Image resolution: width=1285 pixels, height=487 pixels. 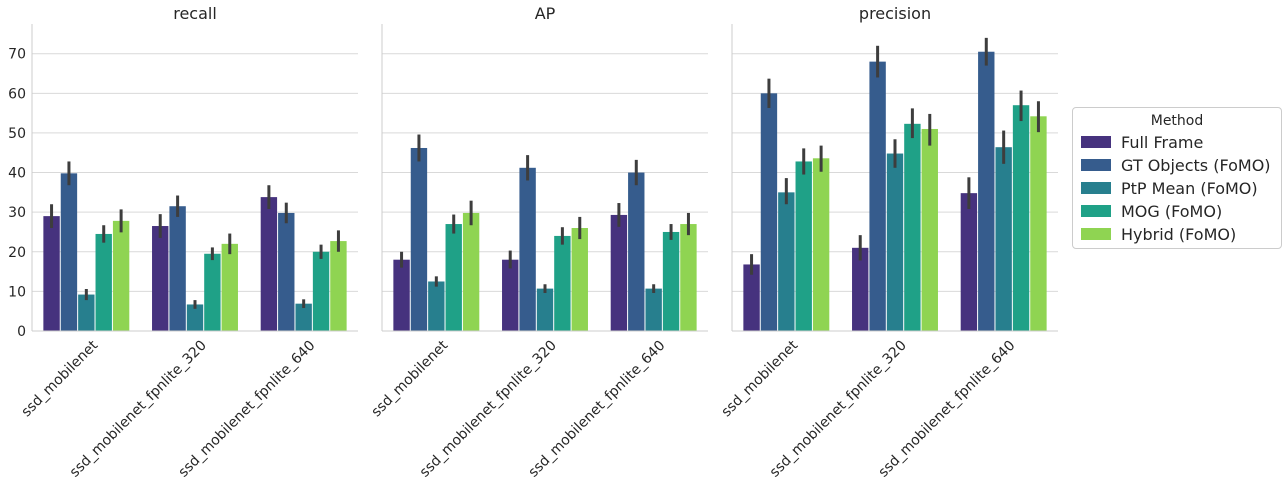 What do you see at coordinates (195, 13) in the screenshot?
I see `panel-title: recall` at bounding box center [195, 13].